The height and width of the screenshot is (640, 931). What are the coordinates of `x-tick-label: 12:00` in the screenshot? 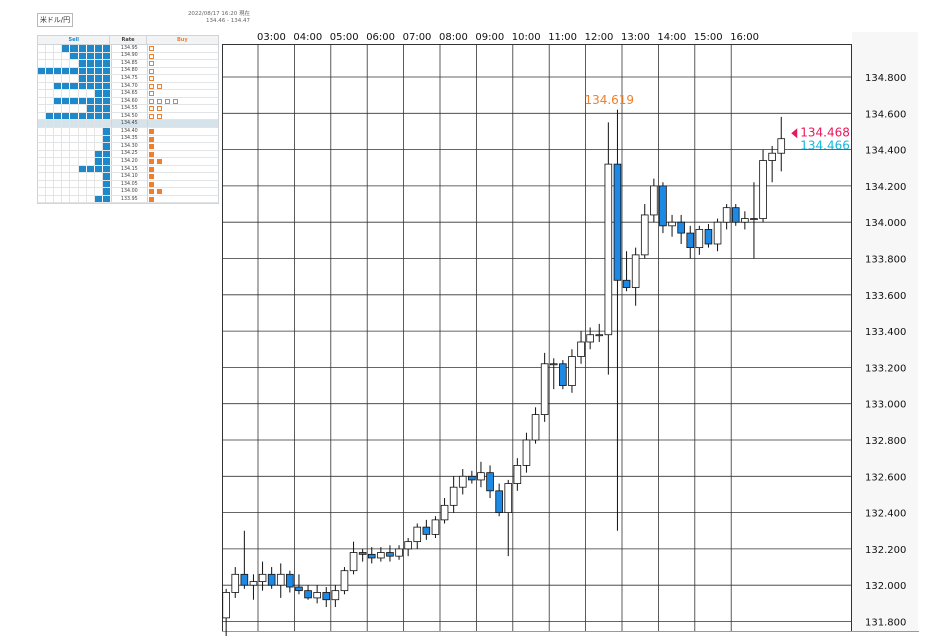 It's located at (599, 37).